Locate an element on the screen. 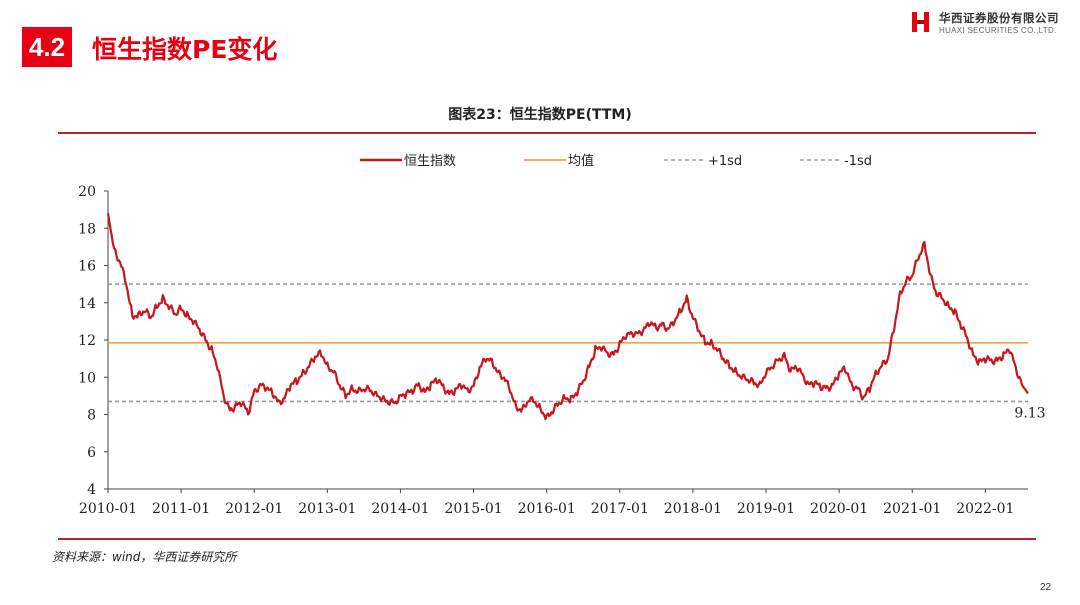  legend-mean-label: 均值 is located at coordinates (581, 161).